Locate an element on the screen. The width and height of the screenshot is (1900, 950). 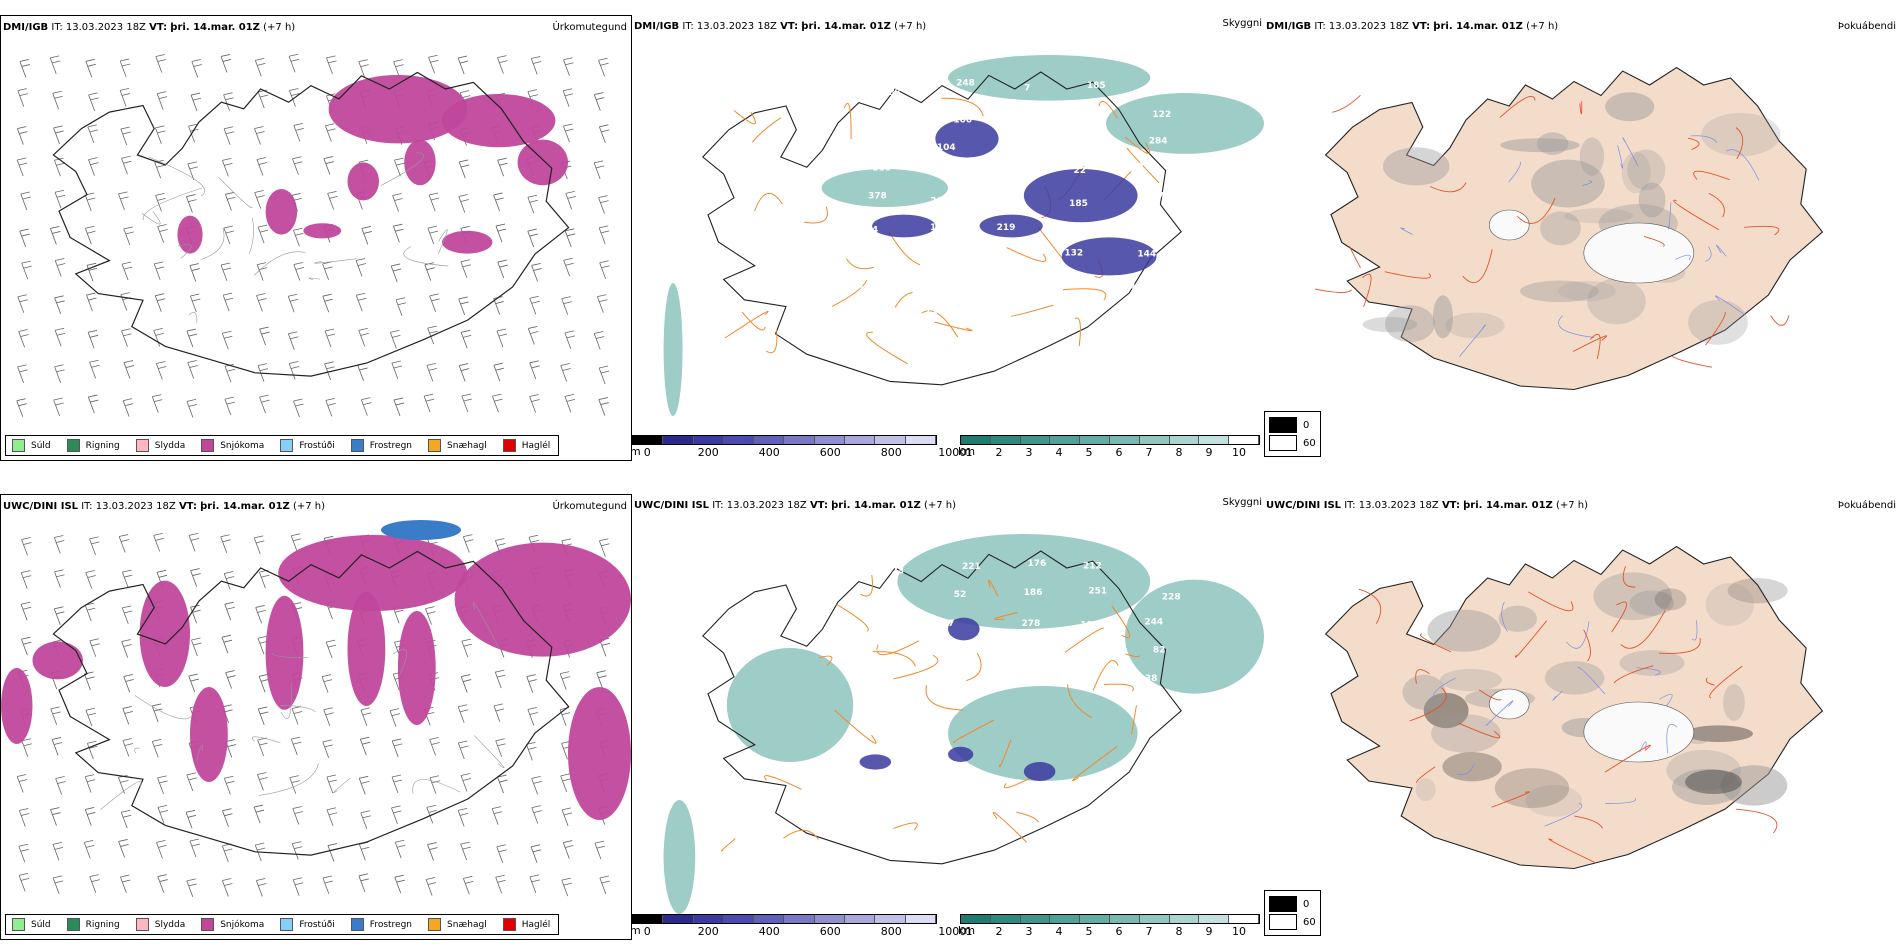
colorbar-tick-label: 3 is located at coordinates (1029, 931).